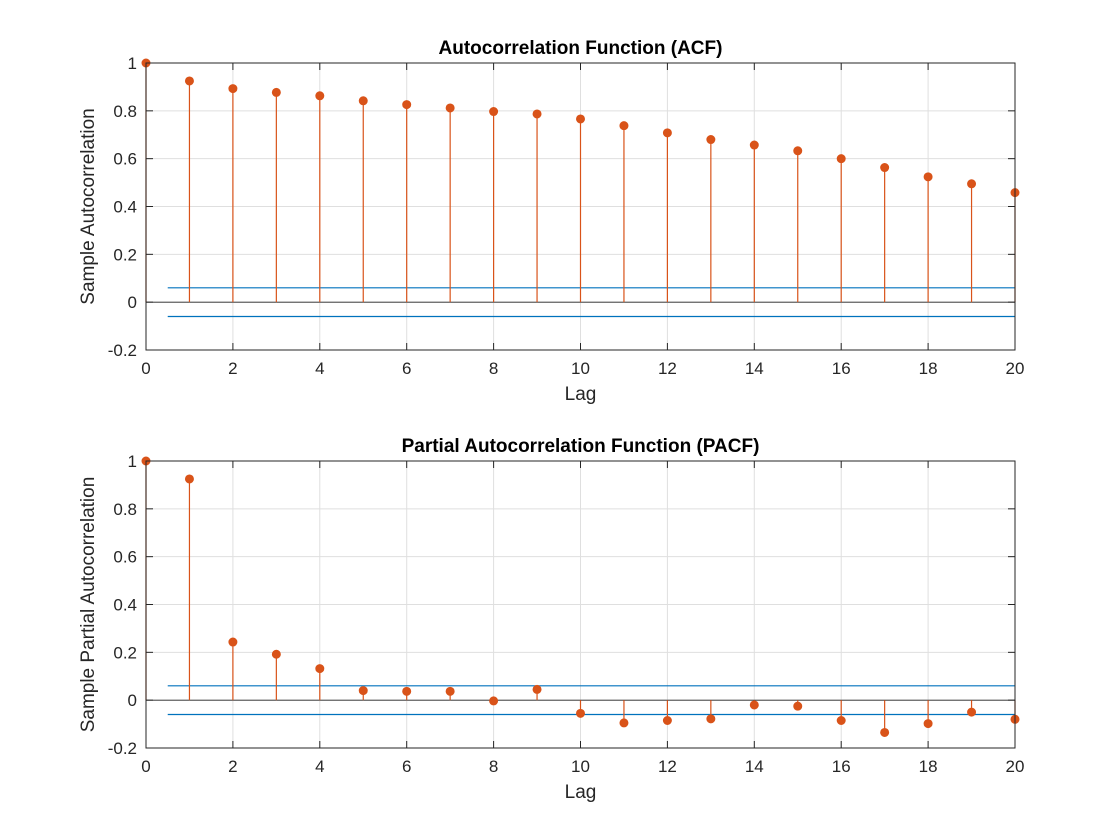 This screenshot has width=1120, height=840. I want to click on pacf-x-tick-label: 16, so click(841, 766).